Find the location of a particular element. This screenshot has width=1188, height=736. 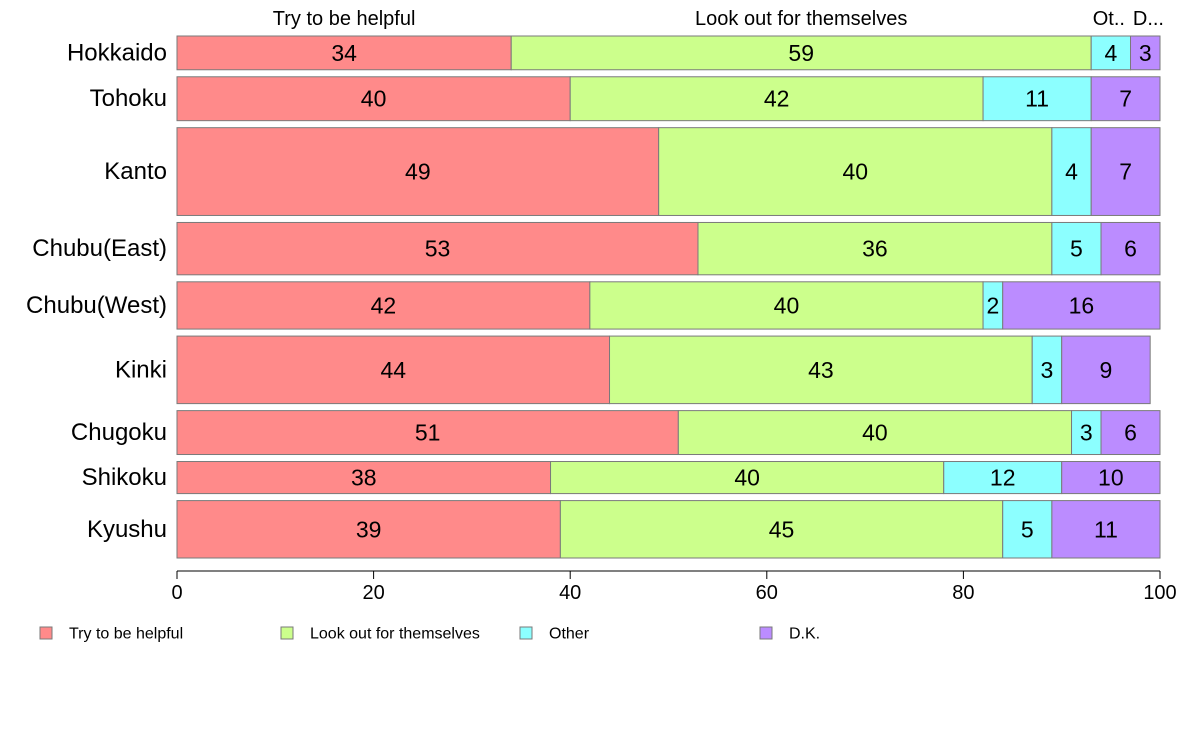

value-label-1-1: 42 is located at coordinates (777, 99).